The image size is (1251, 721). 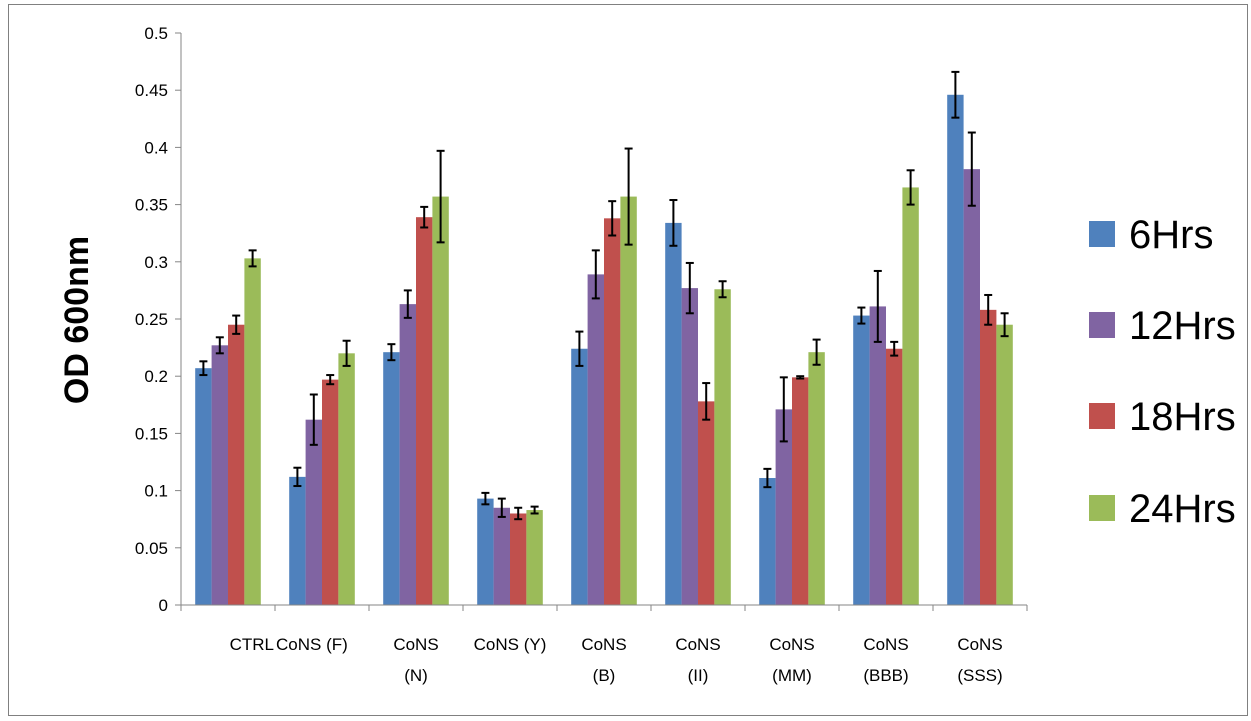 What do you see at coordinates (151, 319) in the screenshot?
I see `y-tick-label: 0.25` at bounding box center [151, 319].